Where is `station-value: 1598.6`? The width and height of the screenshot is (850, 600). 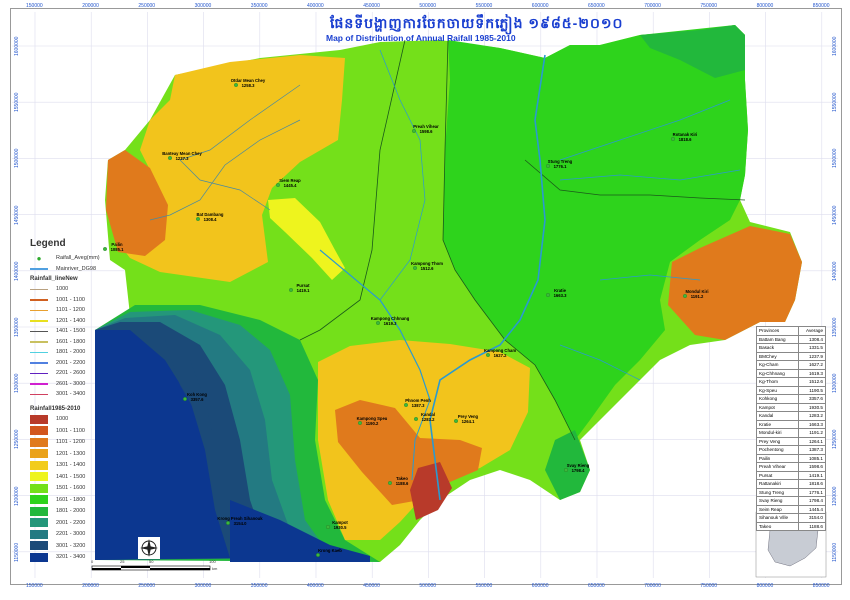
station-value: 1598.6 is located at coordinates (426, 131).